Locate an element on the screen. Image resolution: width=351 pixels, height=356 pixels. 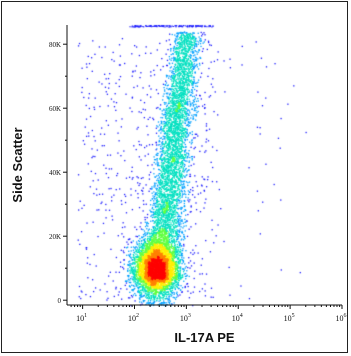
x-tick-label: 10² is located at coordinates (133, 318).